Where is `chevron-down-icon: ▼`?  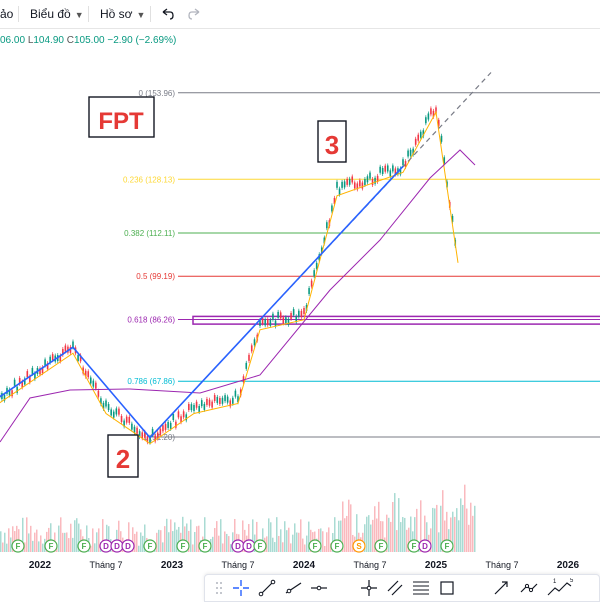
chevron-down-icon: ▼ is located at coordinates (79, 15).